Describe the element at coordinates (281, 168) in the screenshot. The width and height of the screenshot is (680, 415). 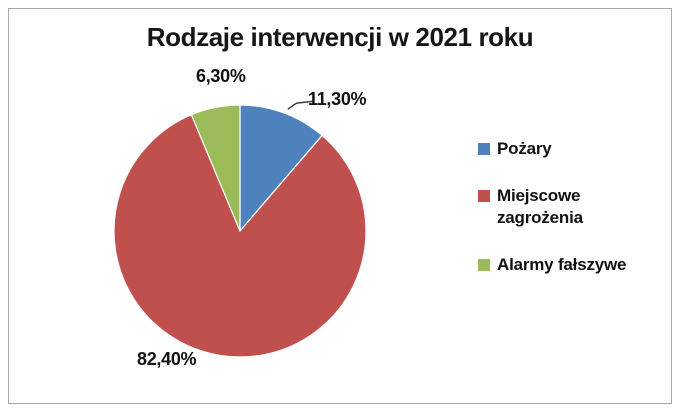
I see `pie-slice-pozary` at that location.